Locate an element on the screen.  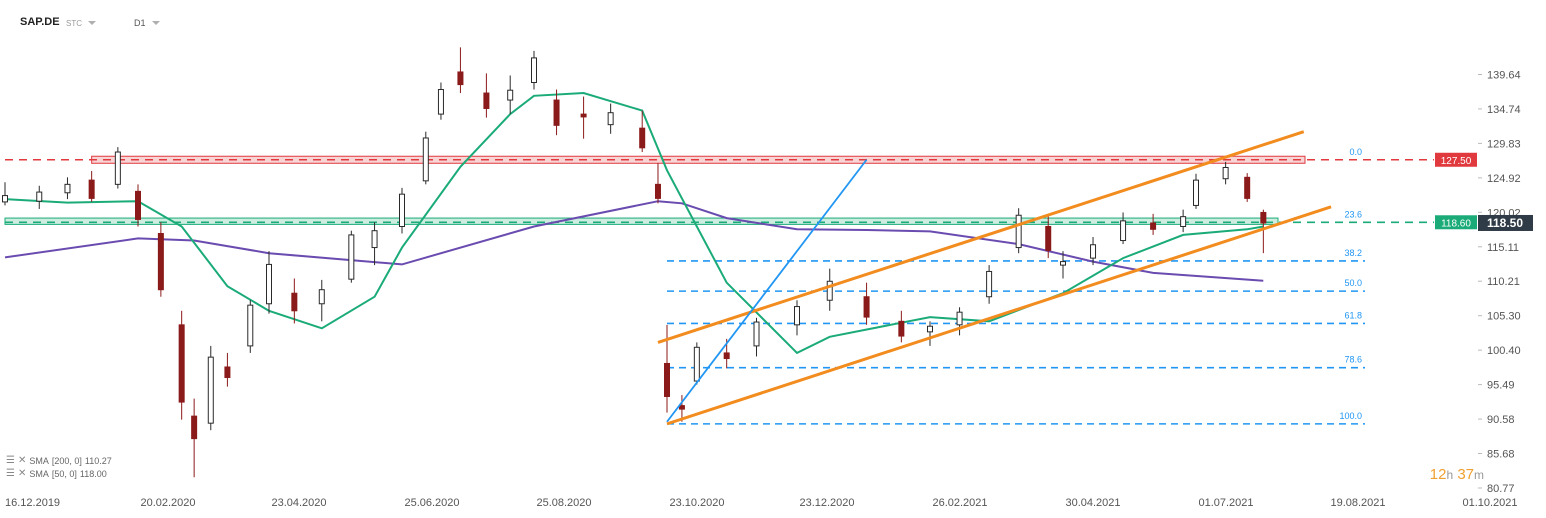
candle-countdown: 12h 37m is located at coordinates (1457, 474).